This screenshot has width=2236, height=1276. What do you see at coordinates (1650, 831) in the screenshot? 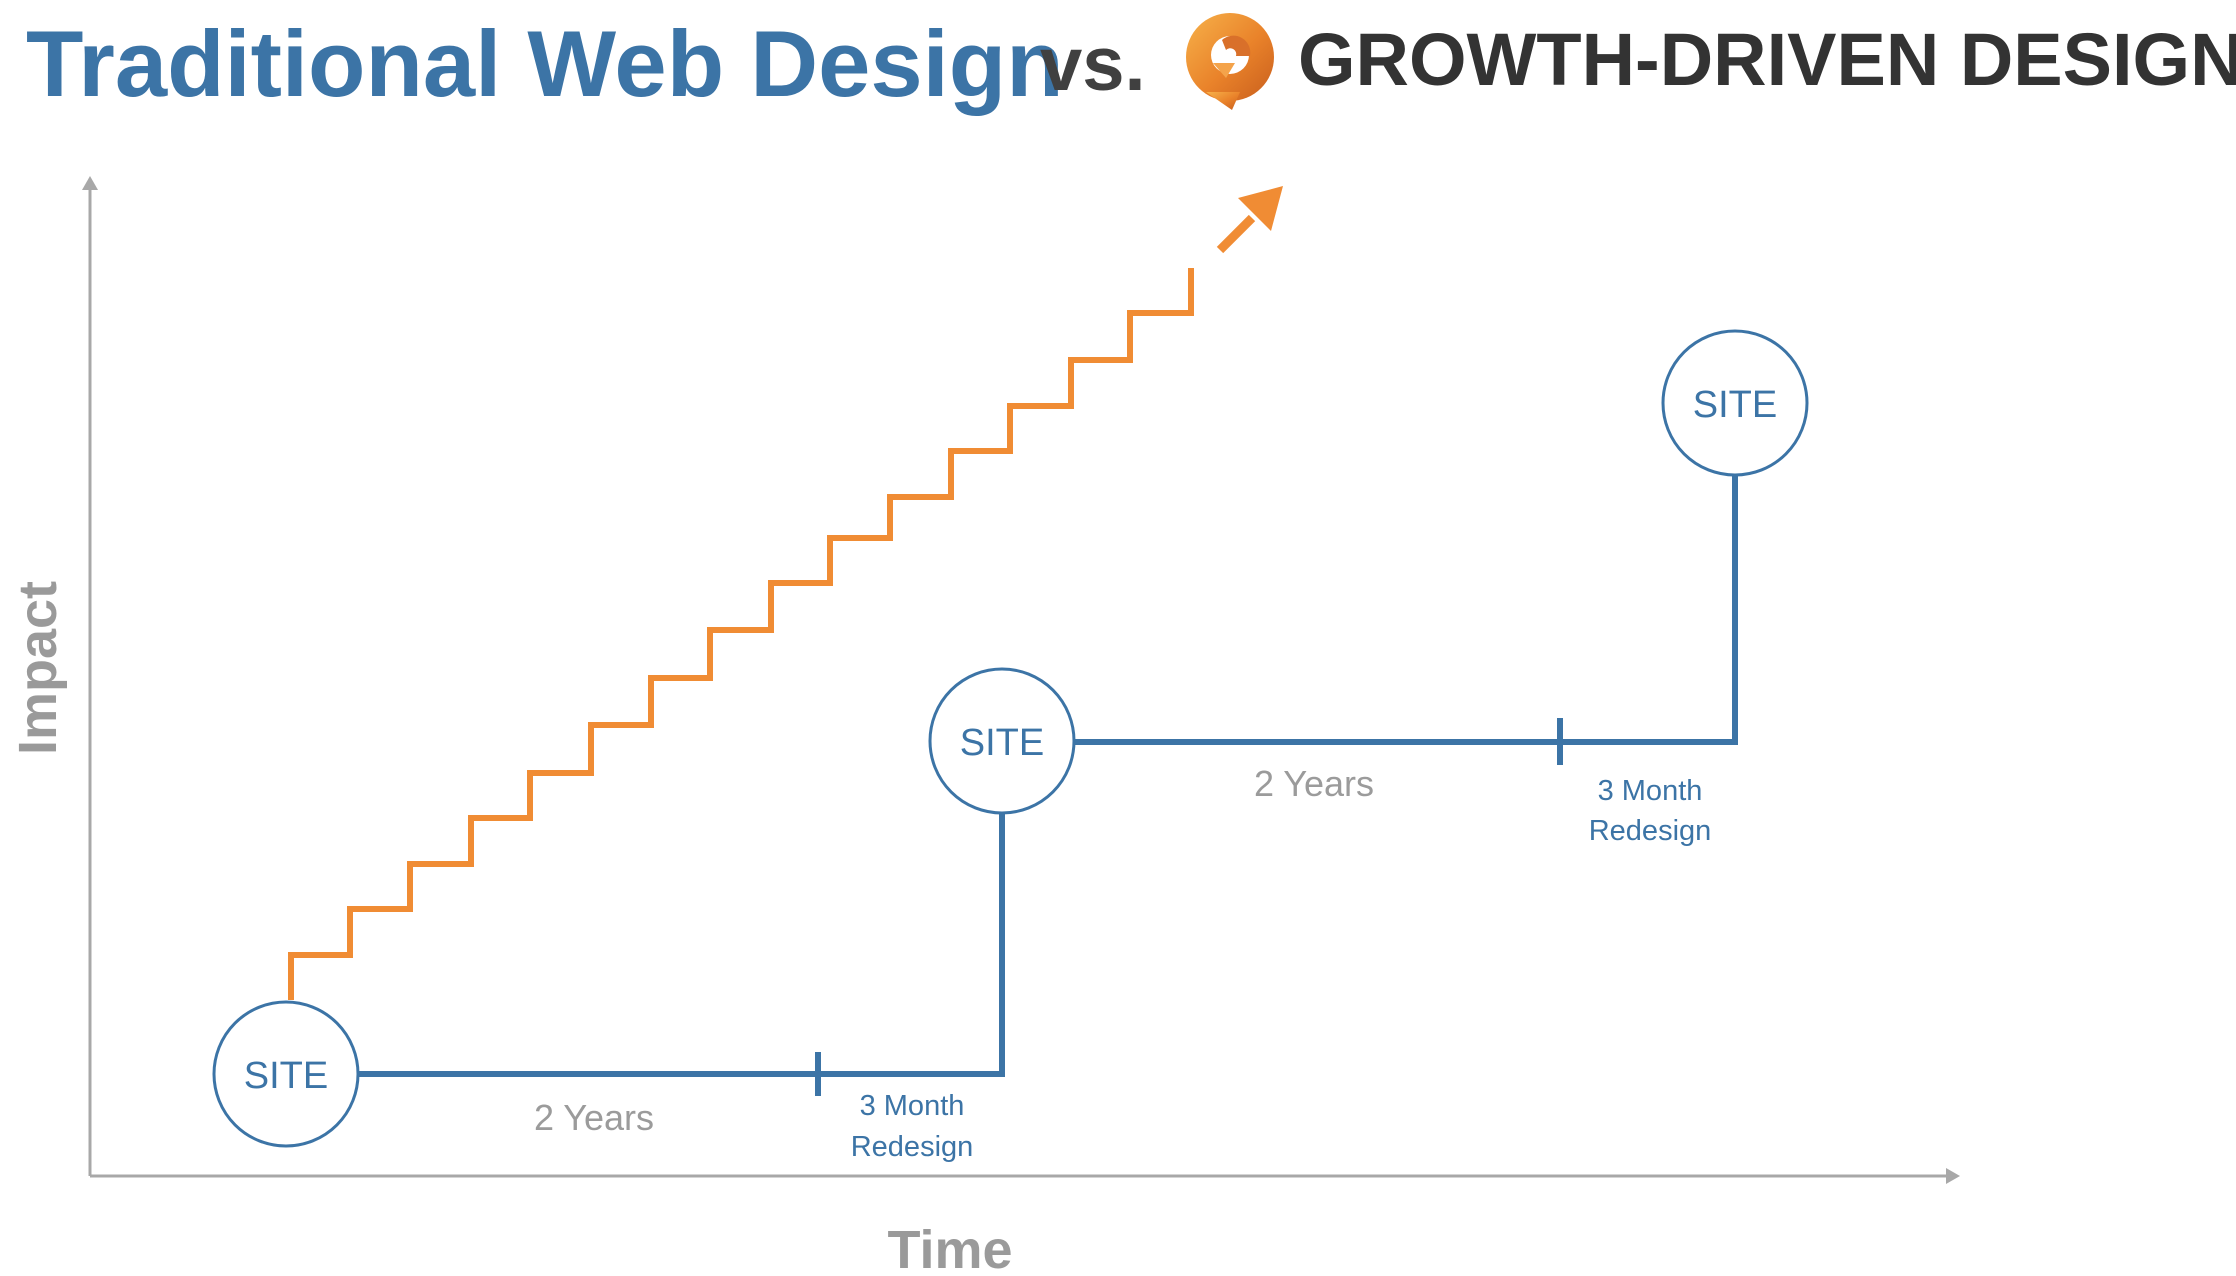
I see `redesign-label-2-line-2: Redesign` at bounding box center [1650, 831].